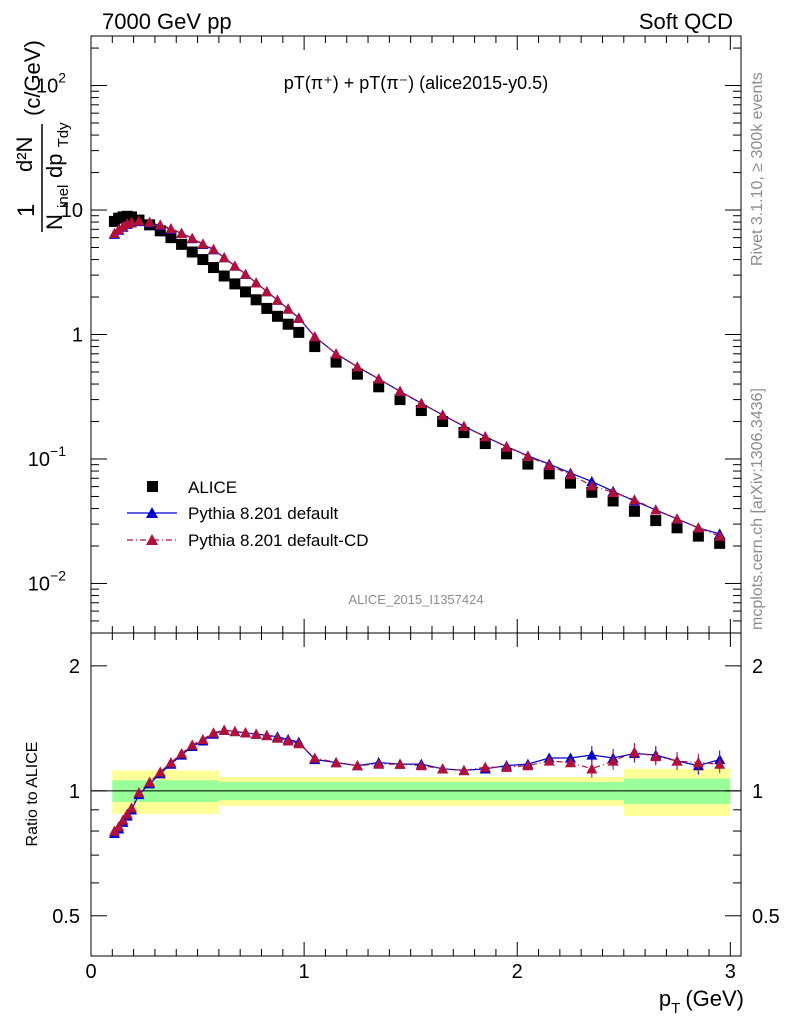 The width and height of the screenshot is (786, 1024). I want to click on ratio-y-tick-label-right: 0.5, so click(766, 917).